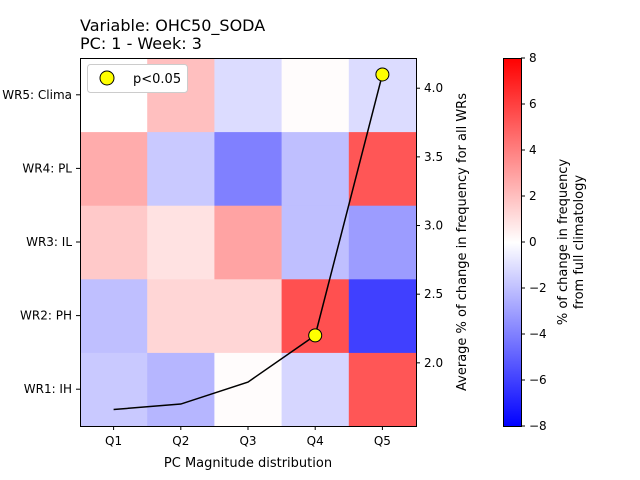 The width and height of the screenshot is (640, 480). I want to click on colorbar-tick-label: −4, so click(538, 334).